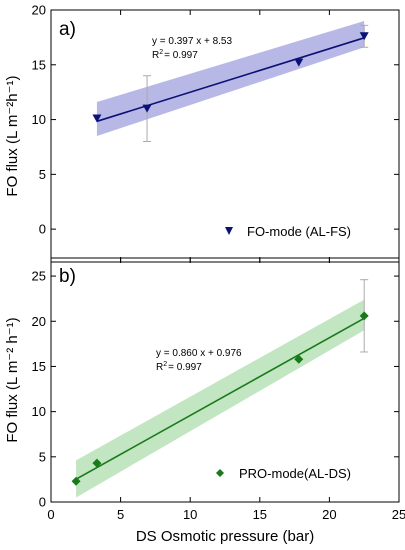 The width and height of the screenshot is (405, 550). What do you see at coordinates (39, 366) in the screenshot?
I see `panel-b-y-tick-label: 15` at bounding box center [39, 366].